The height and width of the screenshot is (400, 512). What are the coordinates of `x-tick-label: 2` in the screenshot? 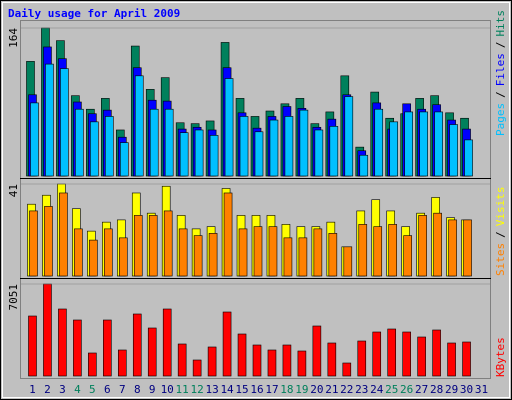 It's located at (47, 389).